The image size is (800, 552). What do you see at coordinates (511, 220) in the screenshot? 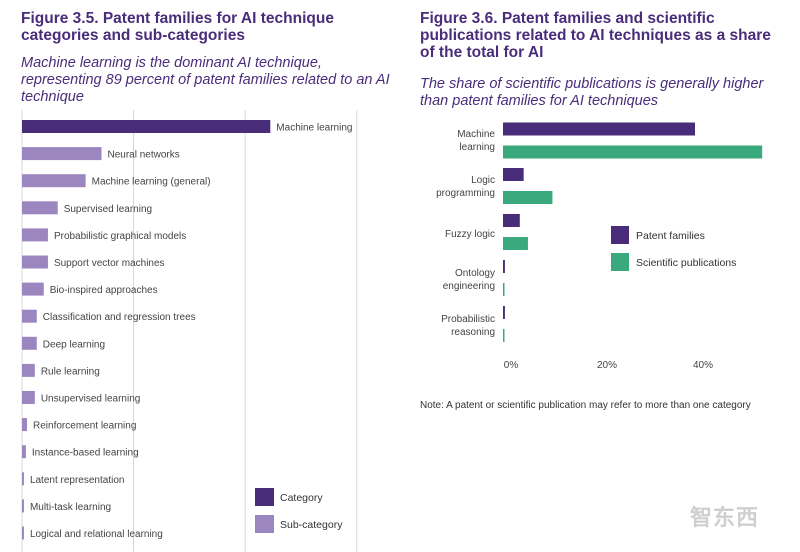
I see `bar-fuzzy-logic-patent-families` at bounding box center [511, 220].